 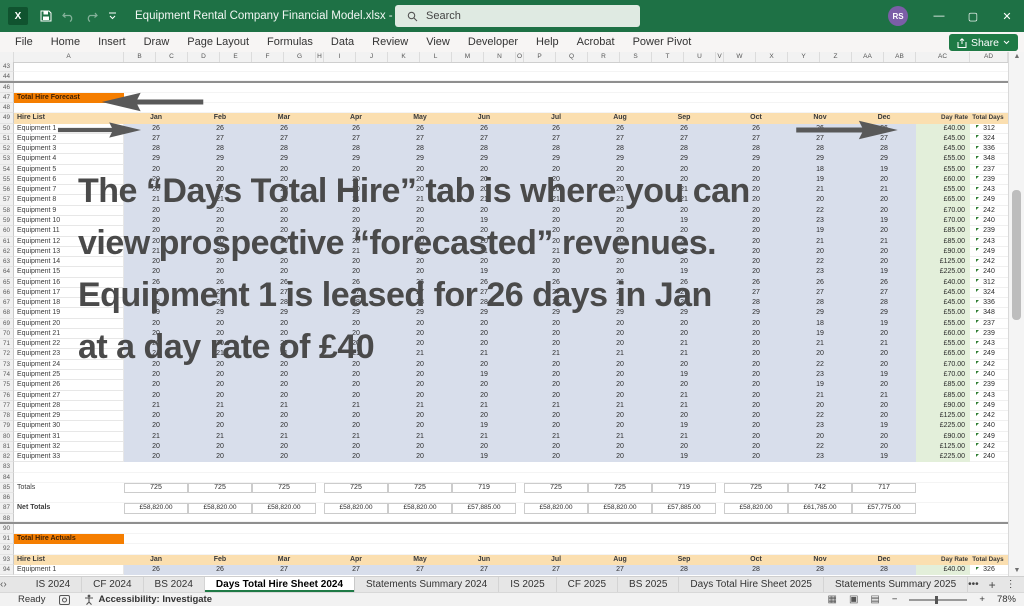 I want to click on cell: 26, so click(x=356, y=282).